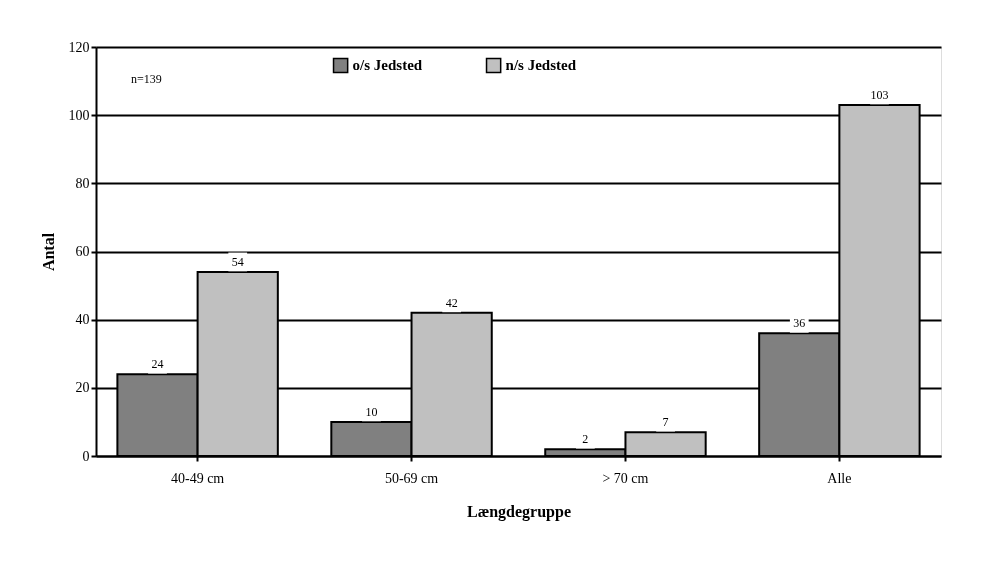  I want to click on y-tick-label: 60, so click(82, 251).